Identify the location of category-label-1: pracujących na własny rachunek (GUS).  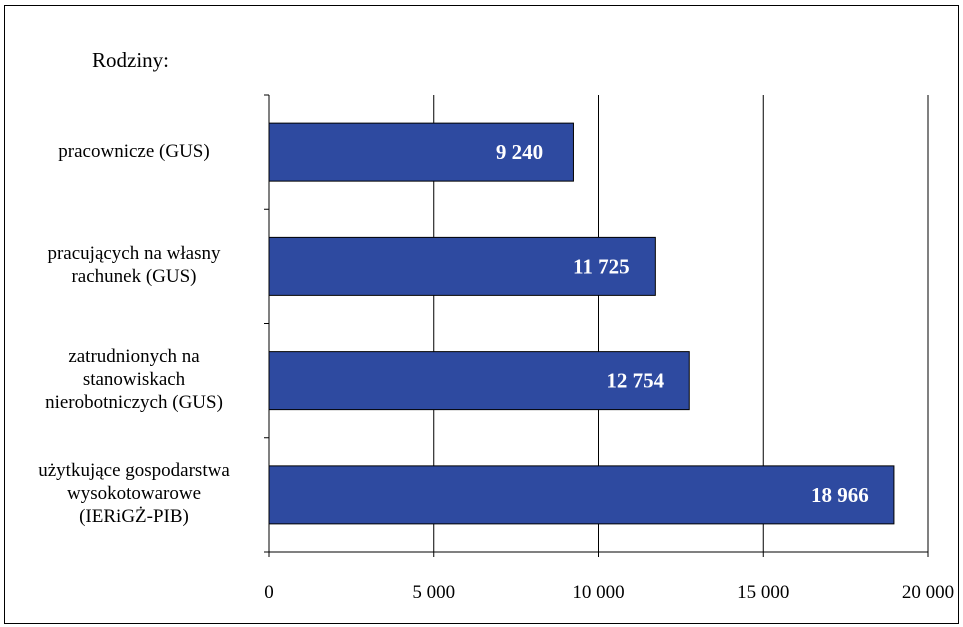
(134, 265).